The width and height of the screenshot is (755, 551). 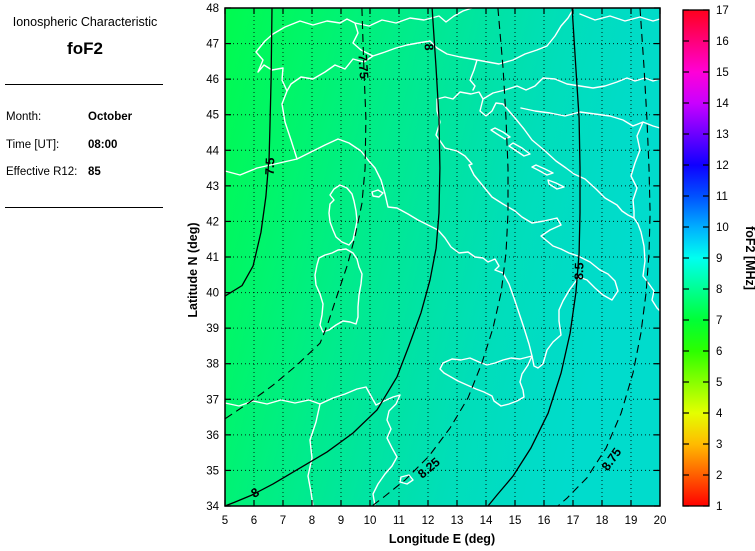 What do you see at coordinates (212, 187) in the screenshot?
I see `y-tick-label: 43` at bounding box center [212, 187].